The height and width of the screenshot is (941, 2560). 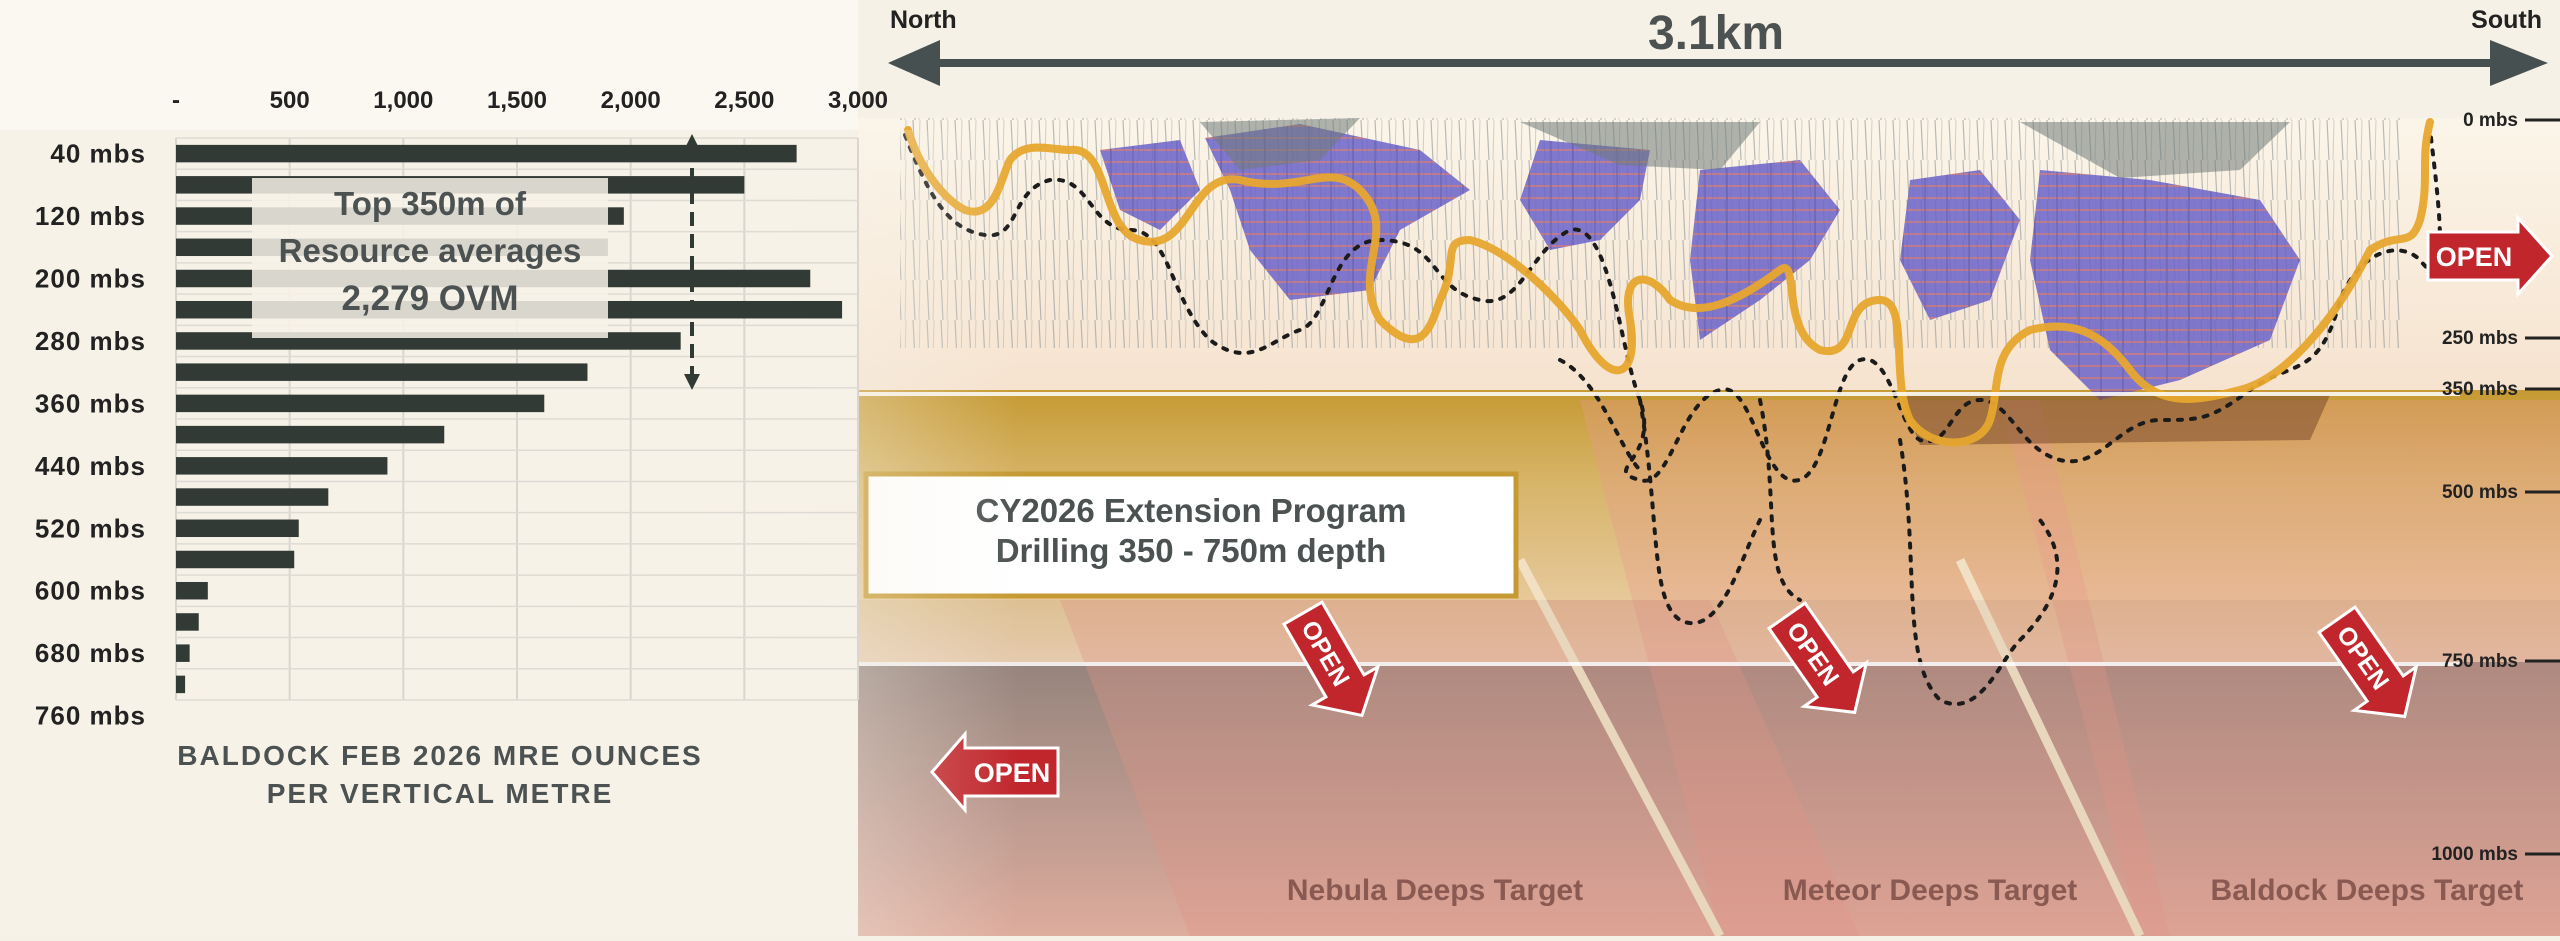 What do you see at coordinates (692, 382) in the screenshot?
I see `arrow-down-icon` at bounding box center [692, 382].